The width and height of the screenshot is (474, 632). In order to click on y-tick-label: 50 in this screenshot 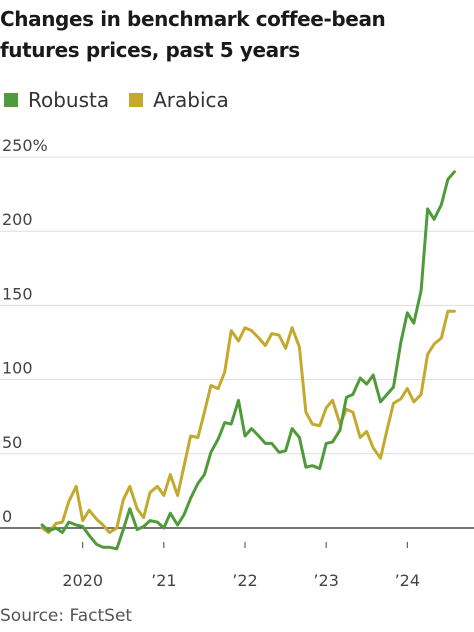, I will do `click(12, 442)`.